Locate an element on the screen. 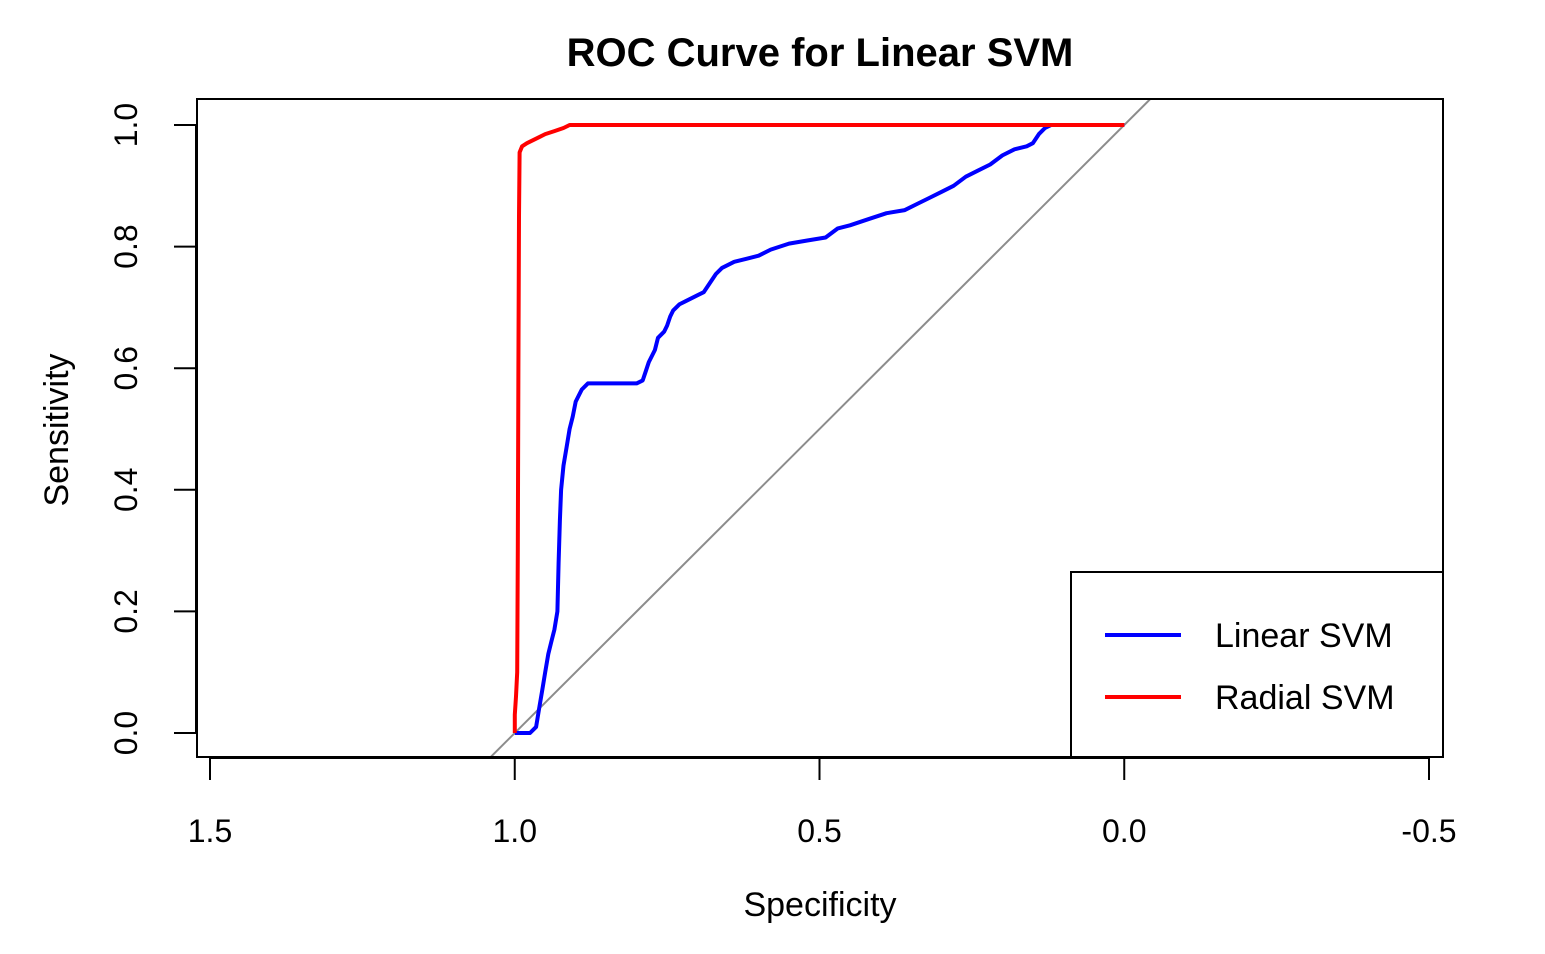  chart-title: ROC Curve for Linear SVM is located at coordinates (820, 53).